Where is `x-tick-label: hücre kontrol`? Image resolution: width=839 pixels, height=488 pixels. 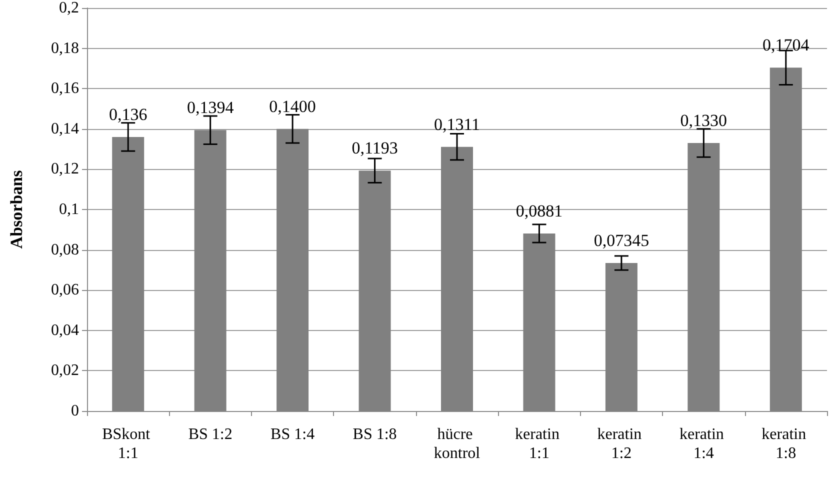 x-tick-label: hücre kontrol is located at coordinates (457, 444).